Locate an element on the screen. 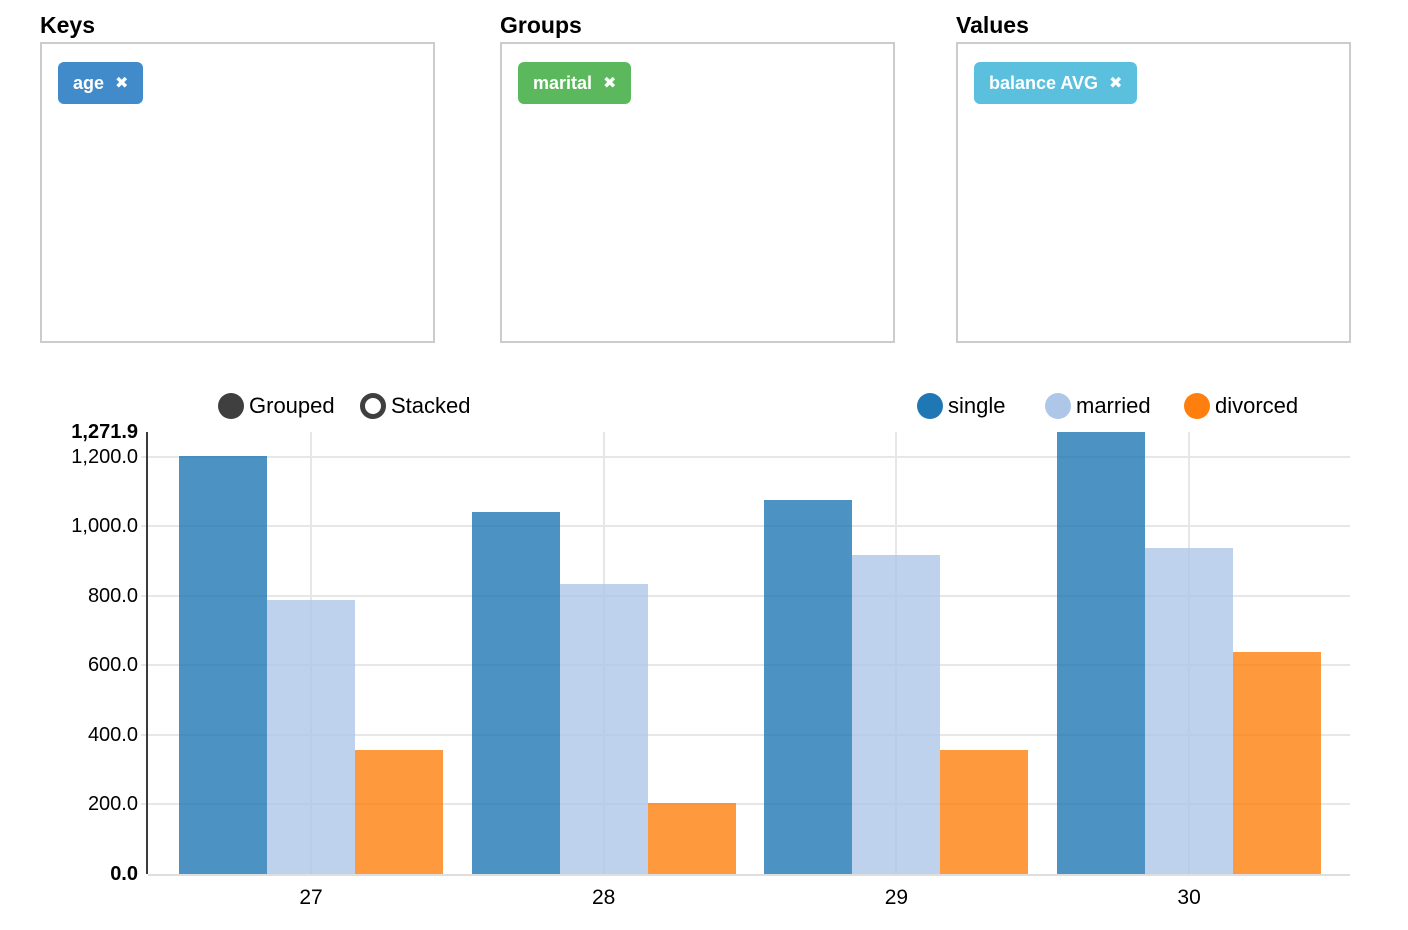 Image resolution: width=1408 pixels, height=930 pixels. y-tick-label: 600.0 is located at coordinates (112, 665).